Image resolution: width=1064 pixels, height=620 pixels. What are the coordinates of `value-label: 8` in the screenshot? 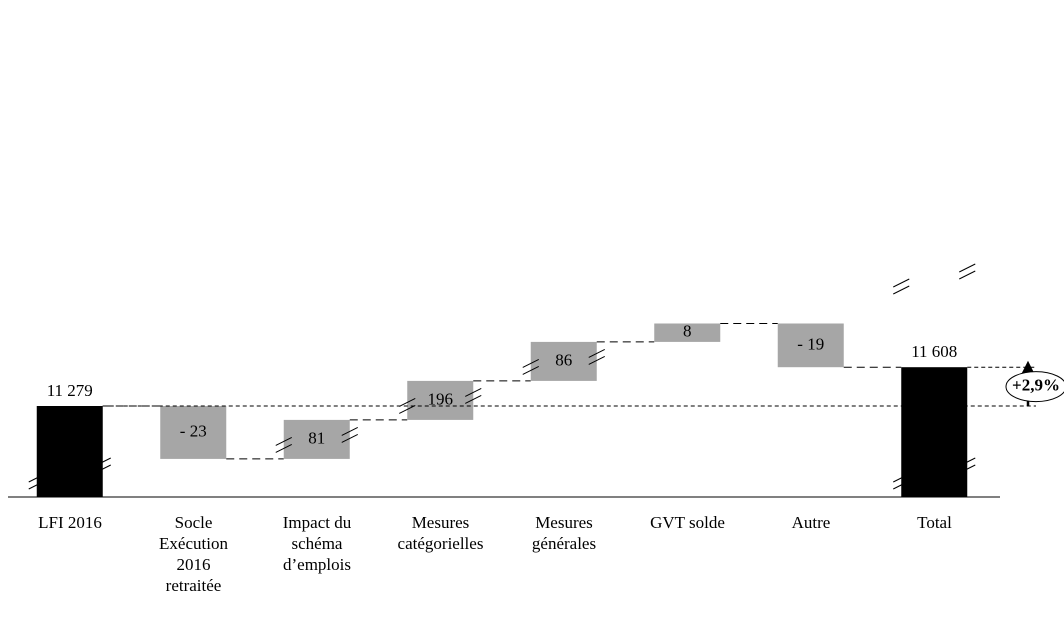 It's located at (687, 331).